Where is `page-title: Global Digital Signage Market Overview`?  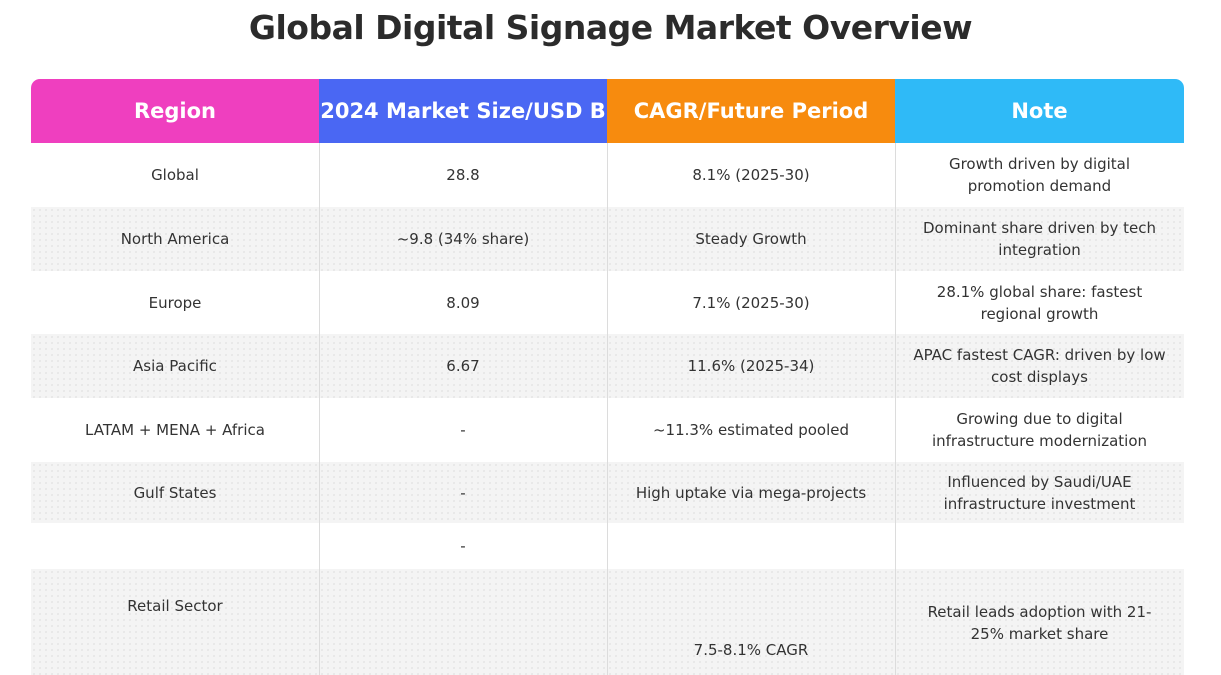
page-title: Global Digital Signage Market Overview is located at coordinates (610, 27).